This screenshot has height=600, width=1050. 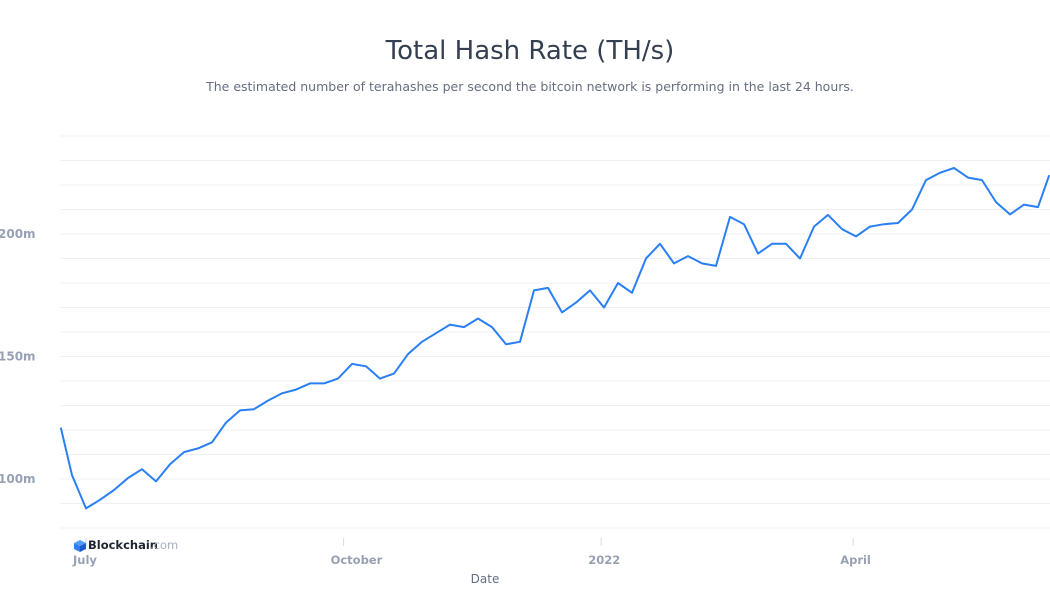 What do you see at coordinates (357, 560) in the screenshot?
I see `x-tick-label: October` at bounding box center [357, 560].